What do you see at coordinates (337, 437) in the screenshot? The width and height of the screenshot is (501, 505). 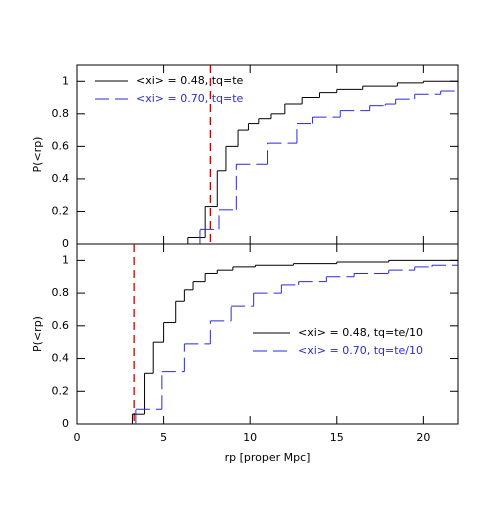 I see `x-tick-label: 15` at bounding box center [337, 437].